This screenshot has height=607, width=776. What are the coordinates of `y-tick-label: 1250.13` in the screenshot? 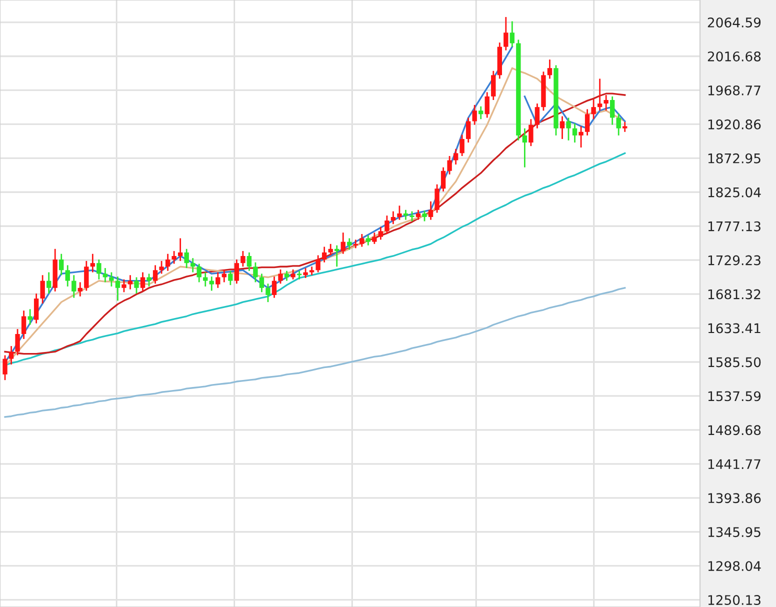 It's located at (734, 600).